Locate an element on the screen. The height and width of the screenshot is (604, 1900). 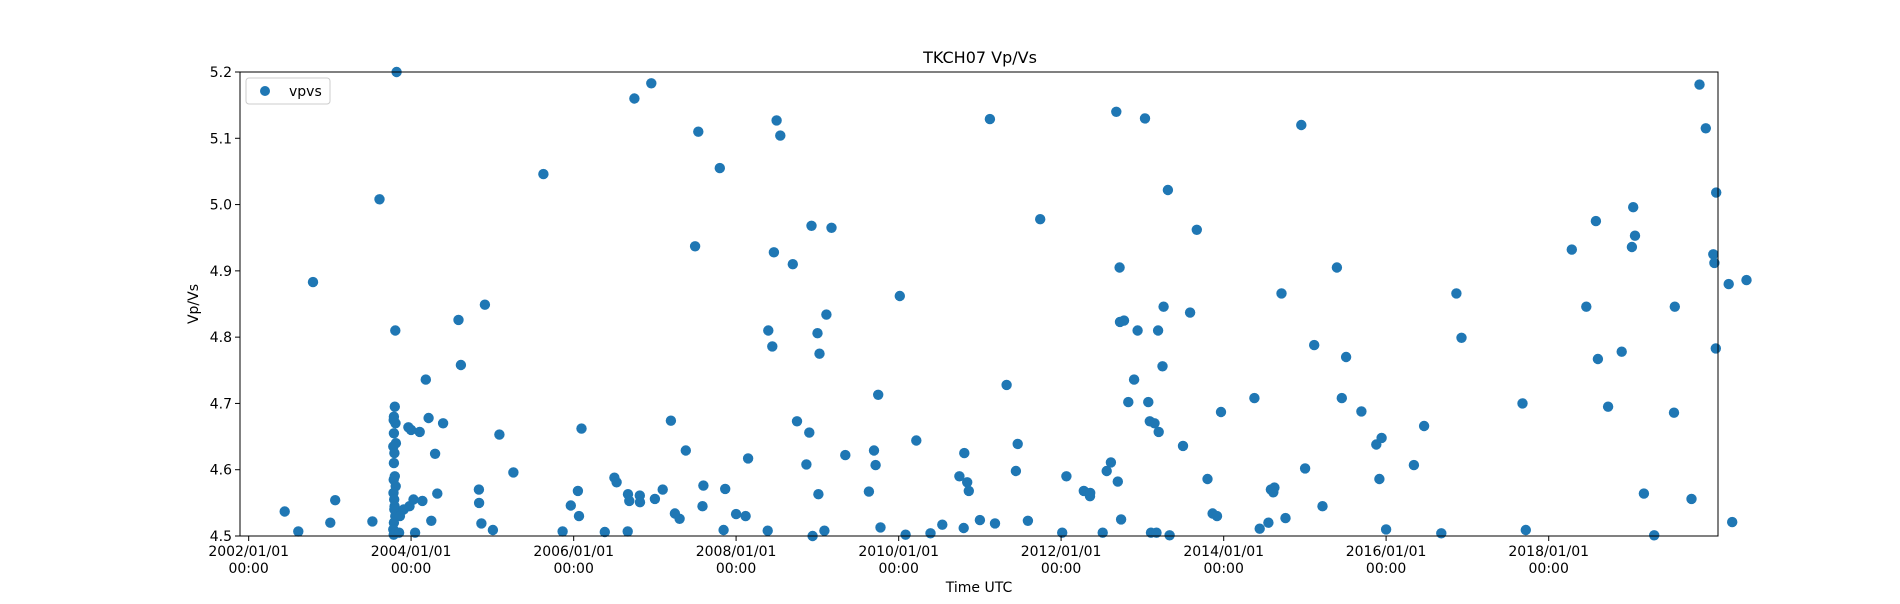
legend: vpvs is located at coordinates (288, 91).